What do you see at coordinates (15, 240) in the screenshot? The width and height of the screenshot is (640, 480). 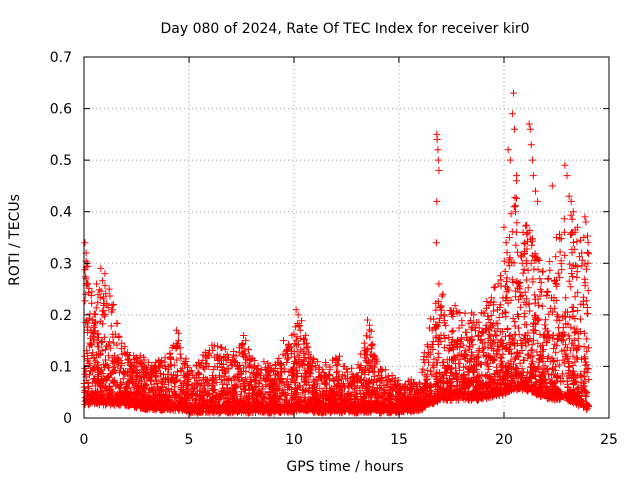 I see `y-axis-label: ROTI / TECUs` at bounding box center [15, 240].